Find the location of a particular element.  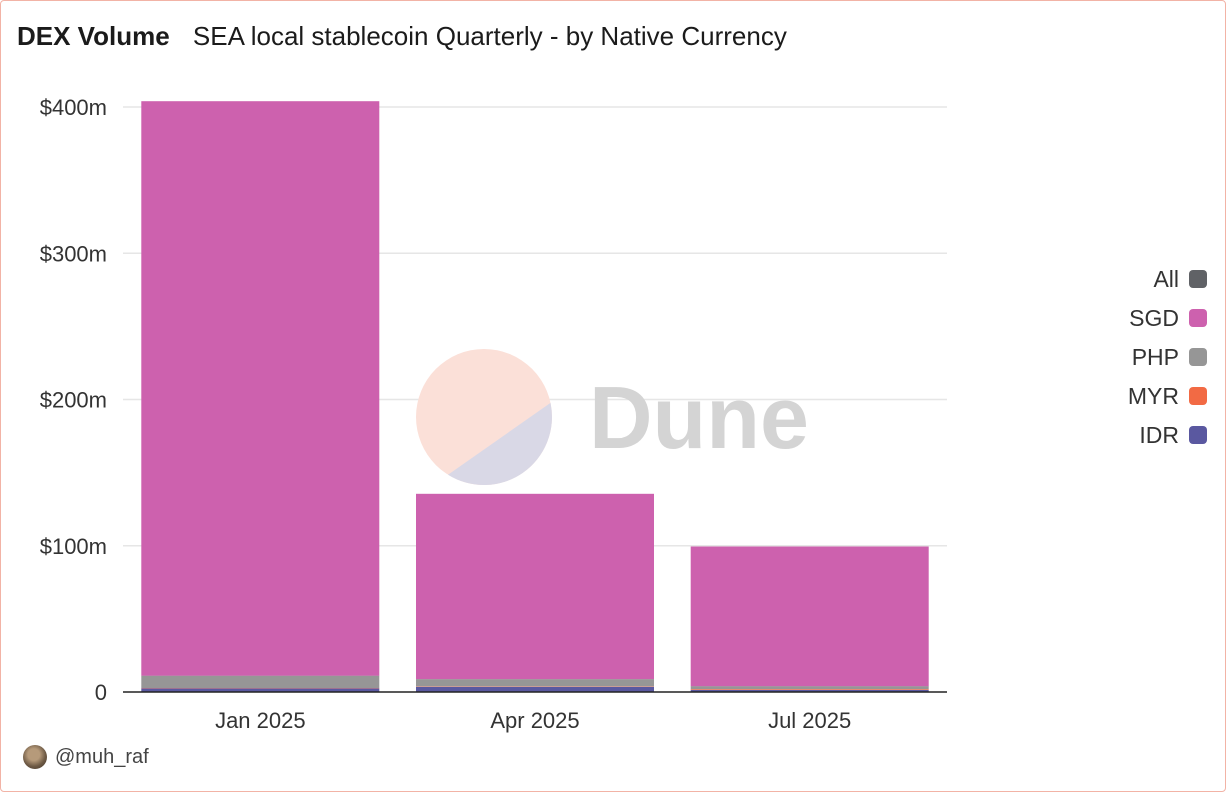

x-tick-label: Jan 2025 is located at coordinates (260, 720).